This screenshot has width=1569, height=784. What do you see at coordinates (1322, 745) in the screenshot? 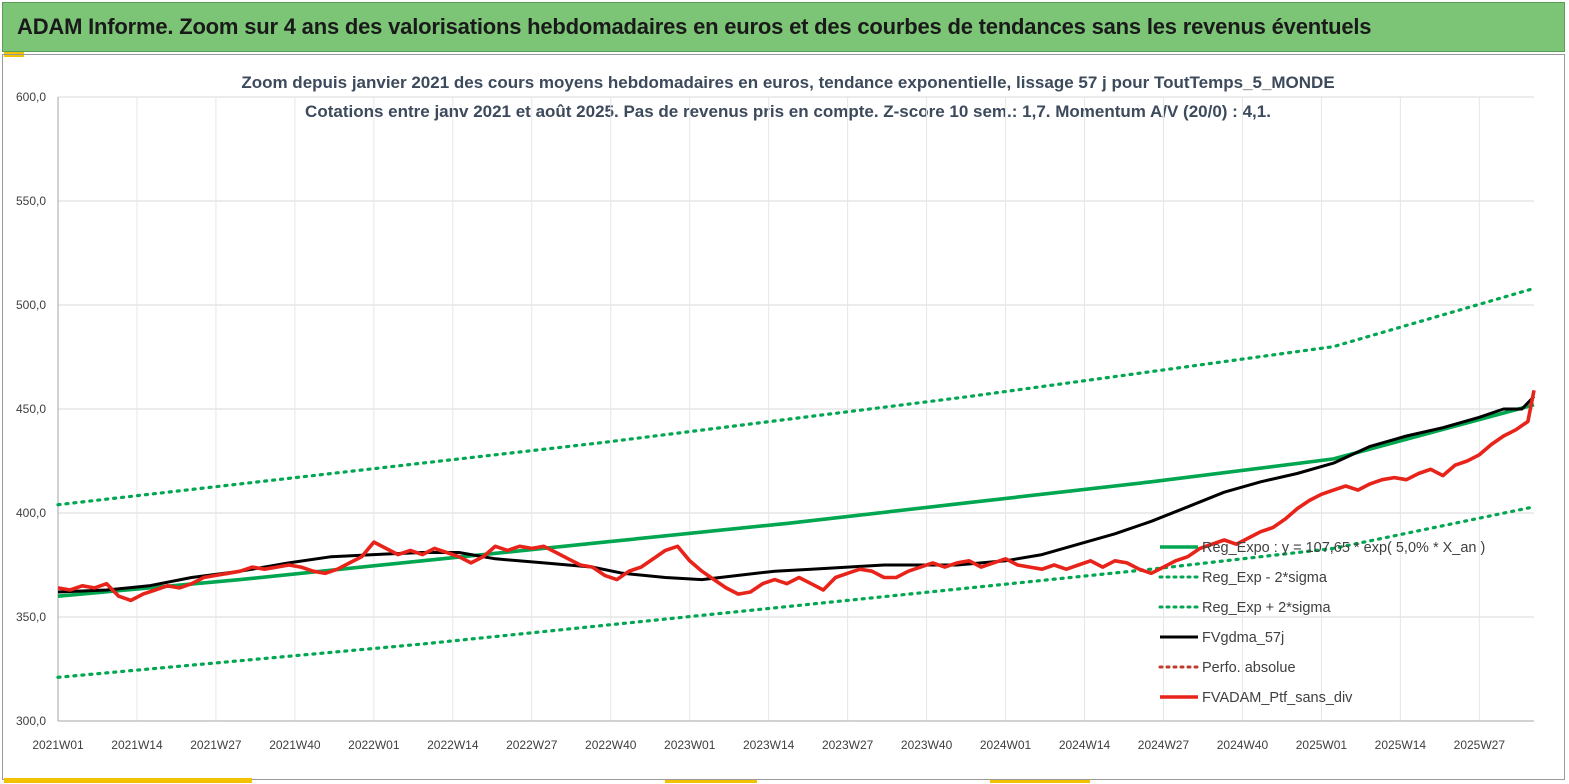
I see `x-tick-label: 2025W01` at bounding box center [1322, 745].